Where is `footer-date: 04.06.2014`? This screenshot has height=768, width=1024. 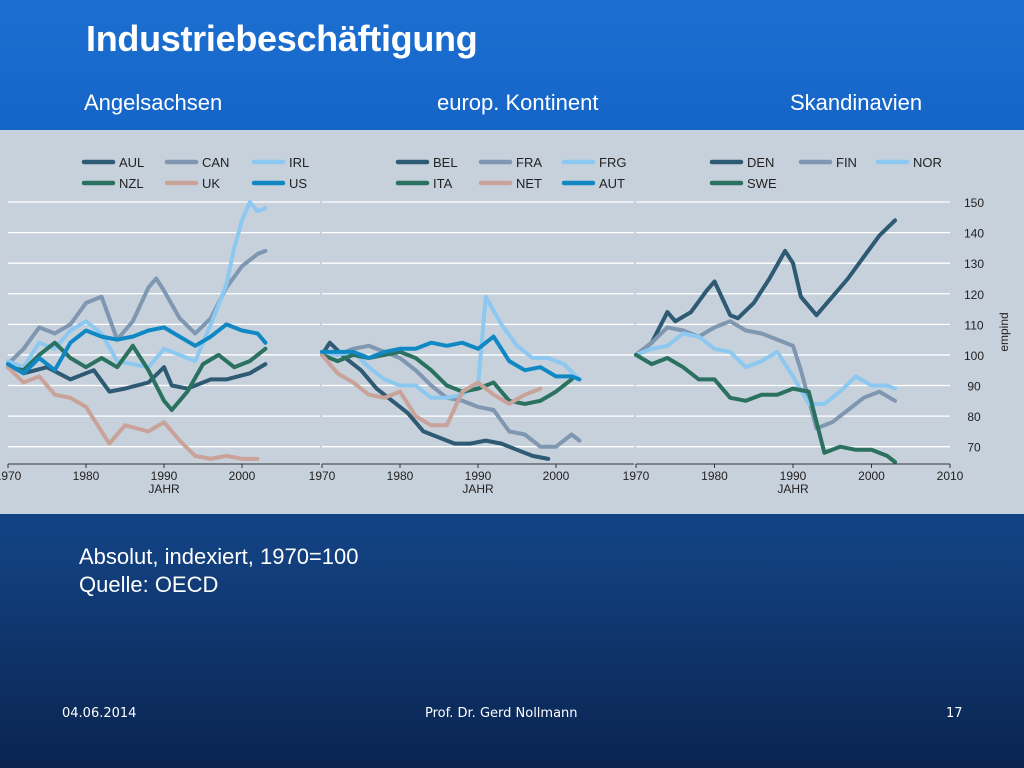 footer-date: 04.06.2014 is located at coordinates (99, 713).